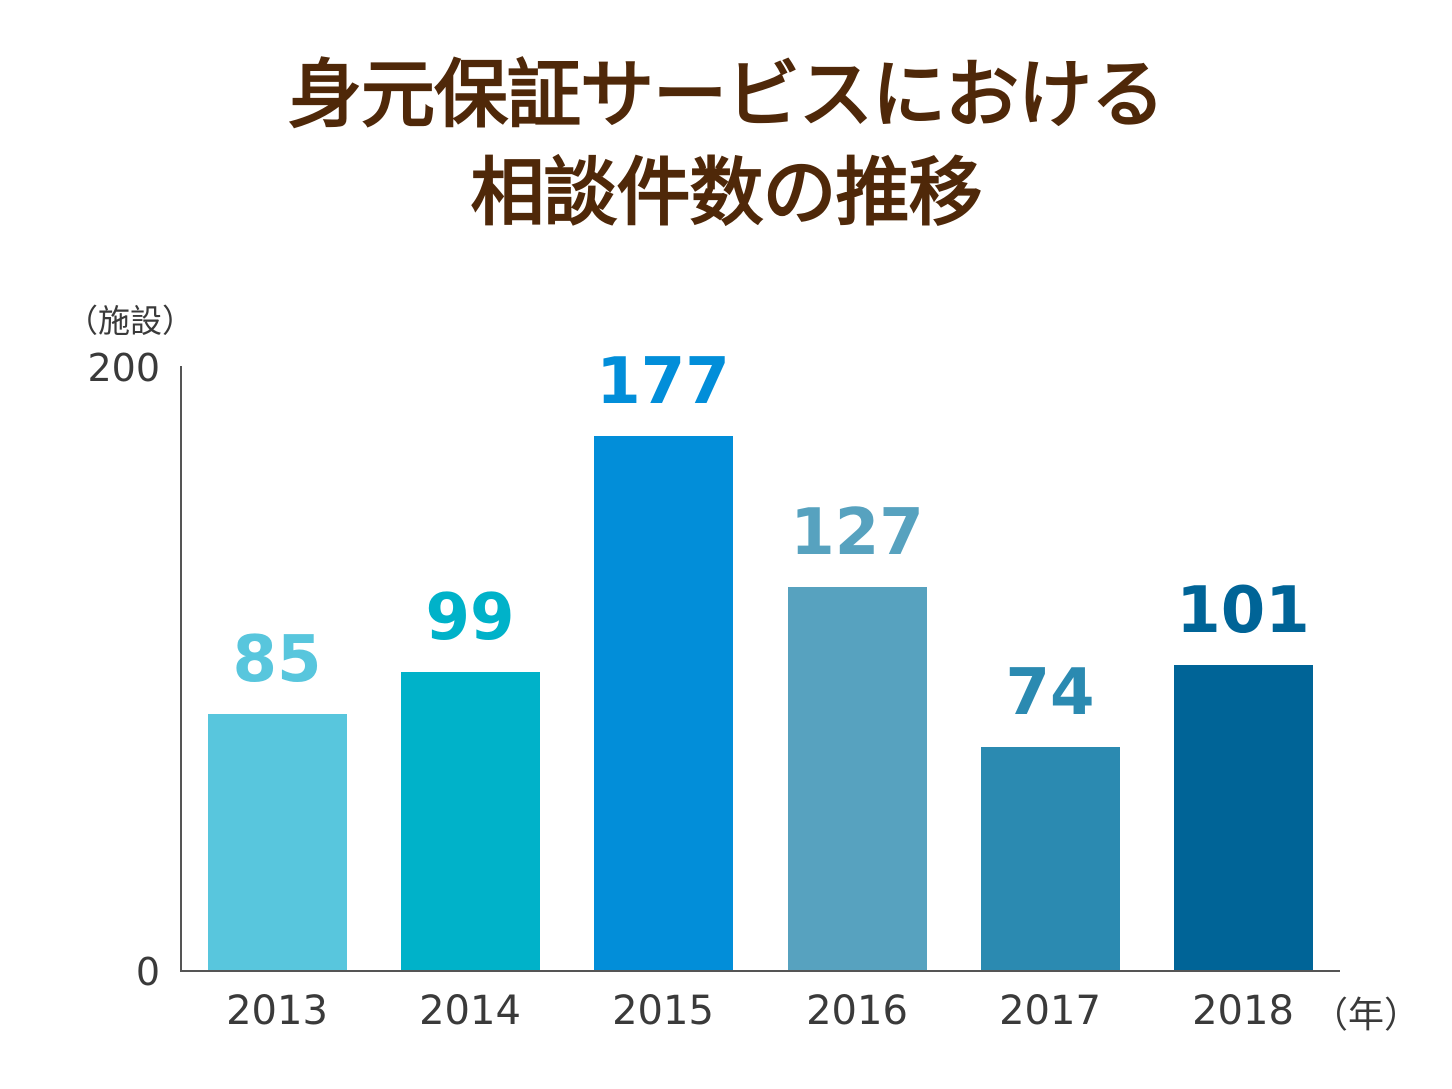 The width and height of the screenshot is (1452, 1089). I want to click on x-tick-2018: 2018, so click(1243, 1011).